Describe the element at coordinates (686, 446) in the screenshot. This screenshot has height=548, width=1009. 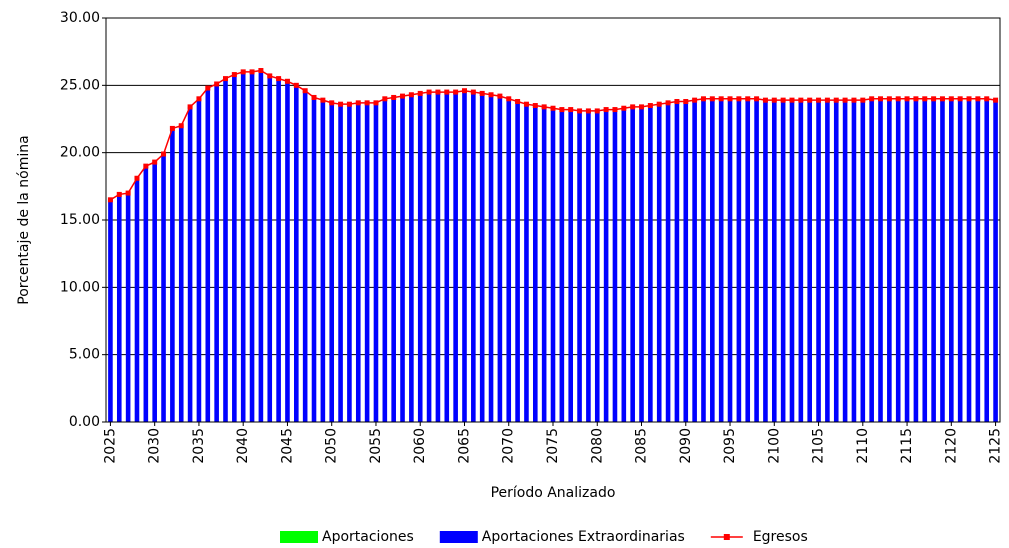
I see `x-tick-label: 2090` at that location.